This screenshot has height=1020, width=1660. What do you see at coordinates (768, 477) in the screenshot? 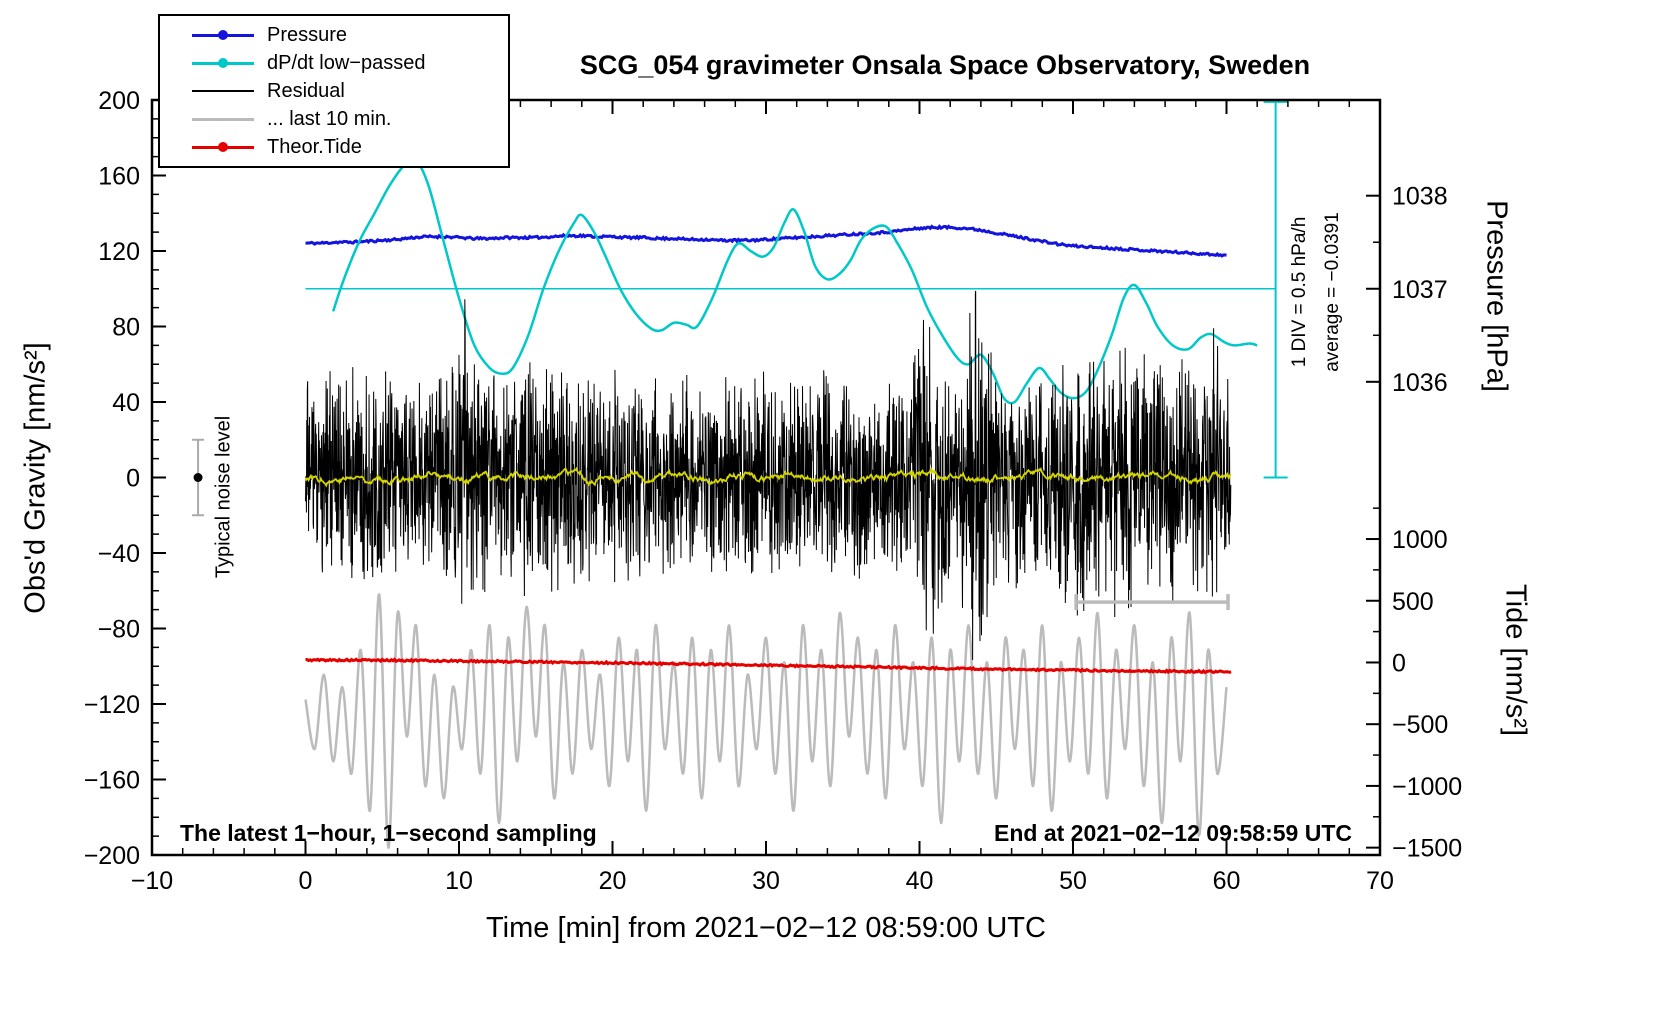
I see `series-residual-low-passed` at bounding box center [768, 477].